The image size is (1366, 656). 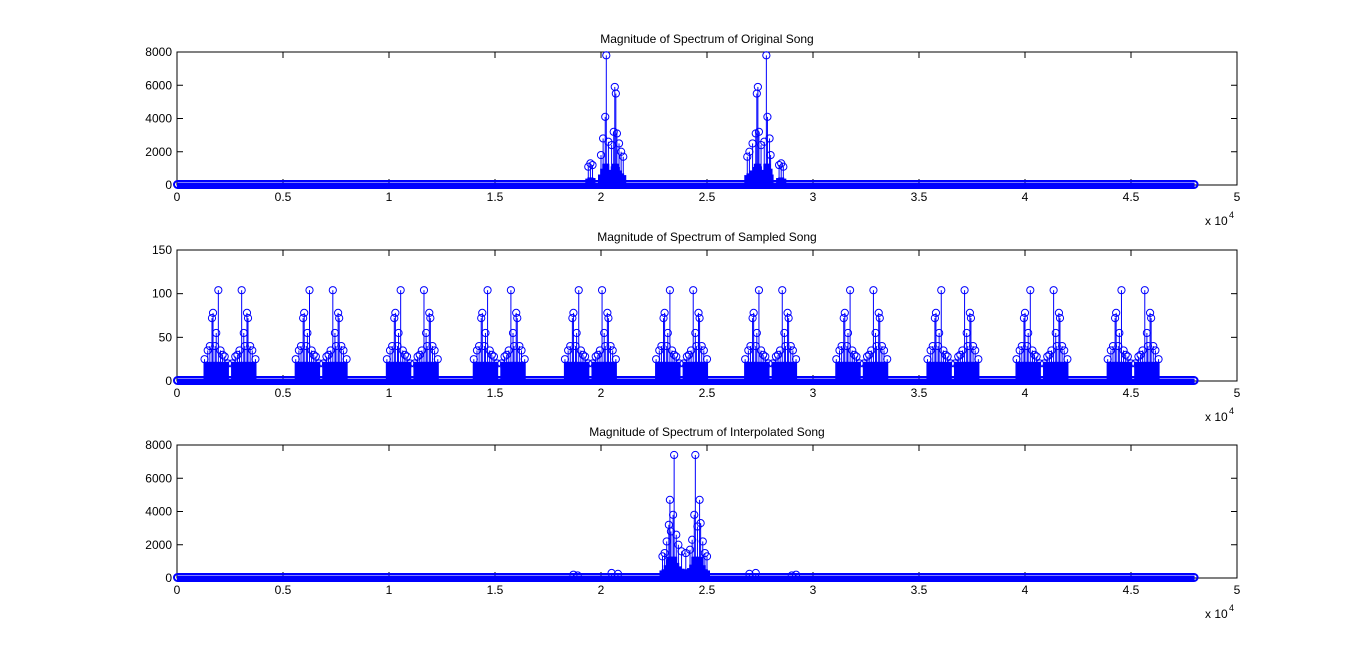 I want to click on y-tick-label: 8000, so click(x=158, y=445).